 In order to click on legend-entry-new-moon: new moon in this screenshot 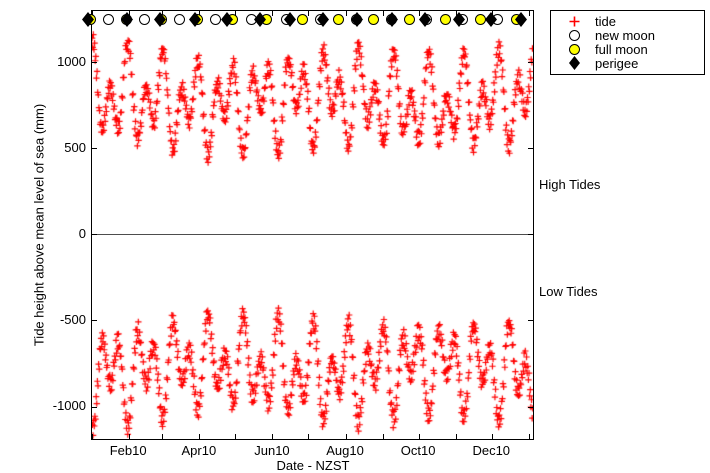, I will do `click(632, 35)`.